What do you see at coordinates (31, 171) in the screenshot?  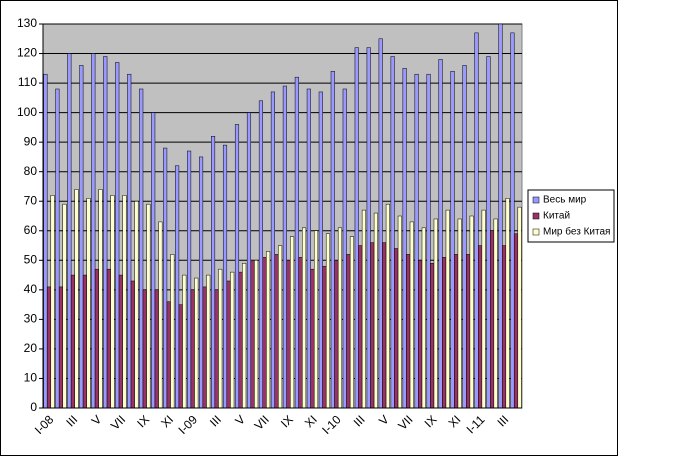 I see `y-tick-label: 80` at bounding box center [31, 171].